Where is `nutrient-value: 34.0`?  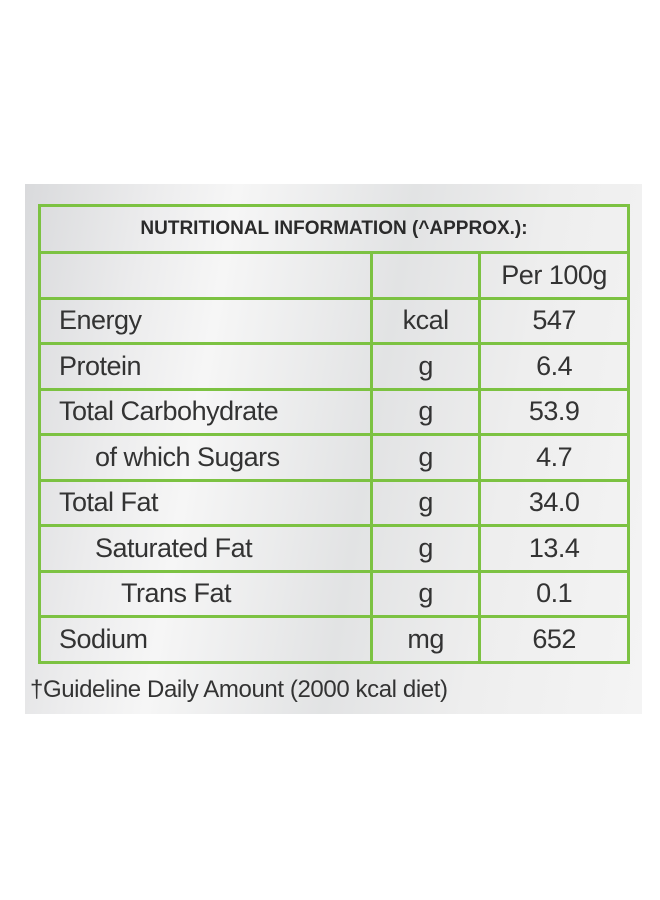
nutrient-value: 34.0 is located at coordinates (554, 502).